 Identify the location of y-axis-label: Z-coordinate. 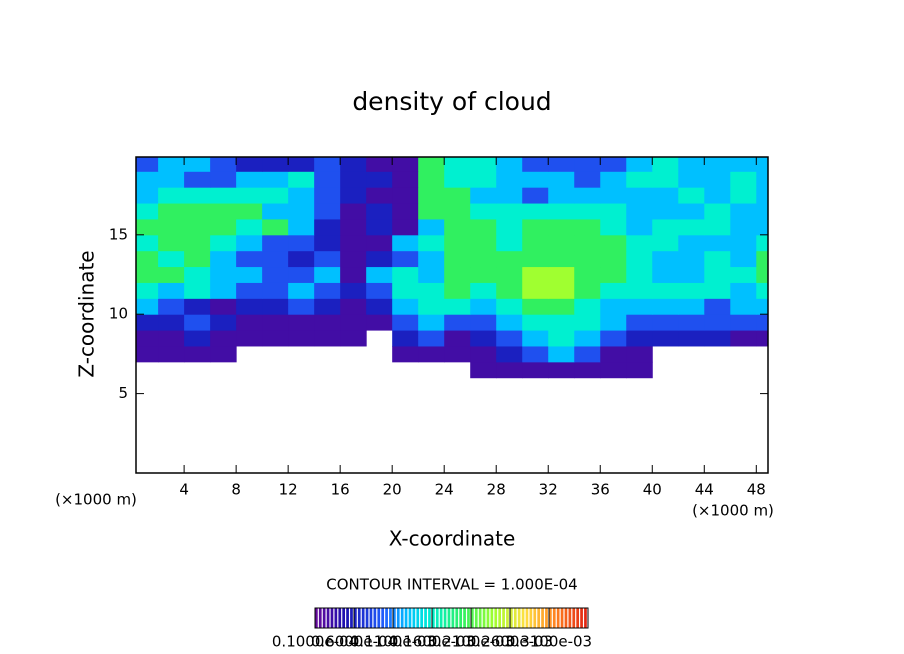
(87, 313).